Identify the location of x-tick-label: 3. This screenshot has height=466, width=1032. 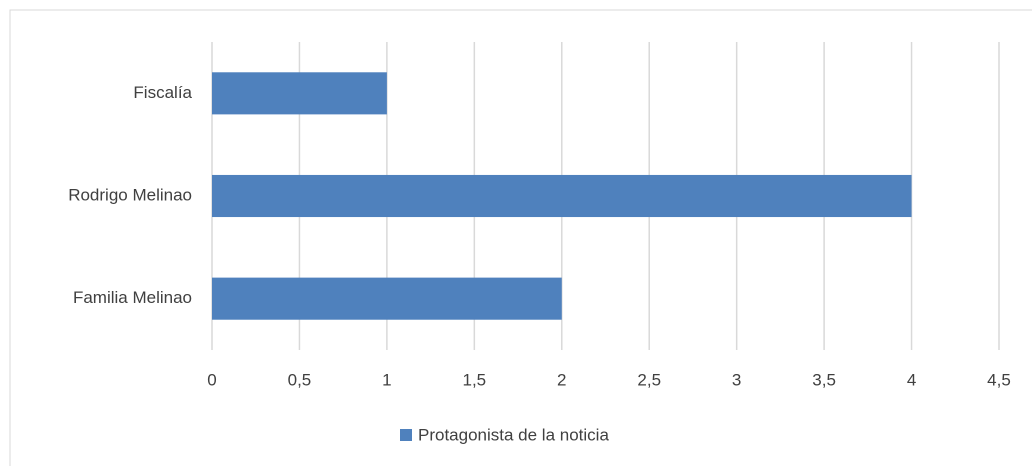
(736, 379).